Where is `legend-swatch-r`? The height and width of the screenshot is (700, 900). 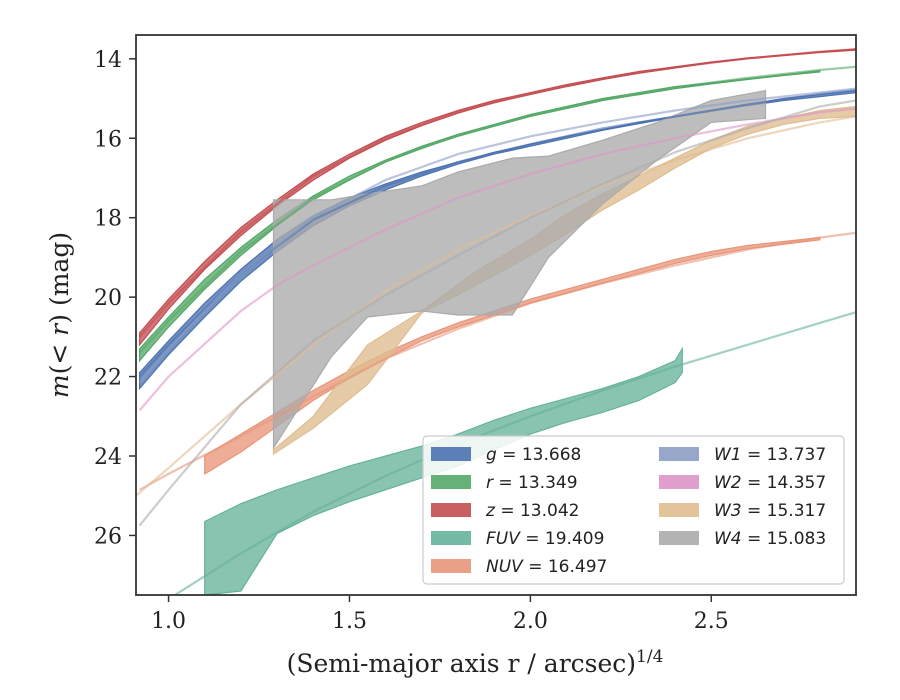 legend-swatch-r is located at coordinates (451, 482).